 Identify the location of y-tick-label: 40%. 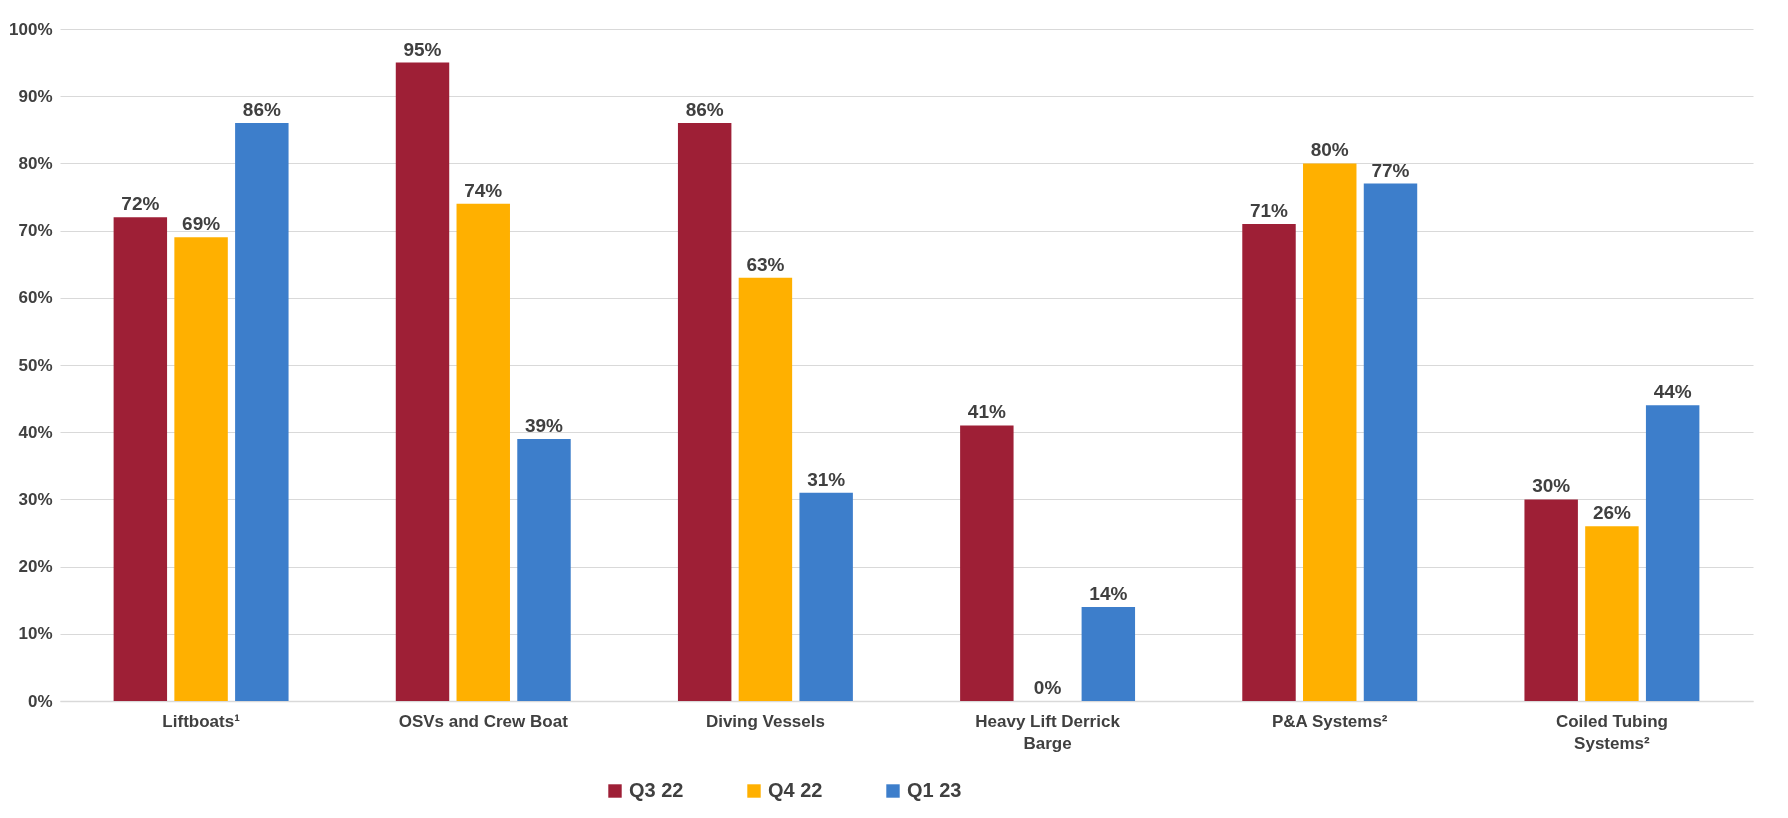
(35, 432).